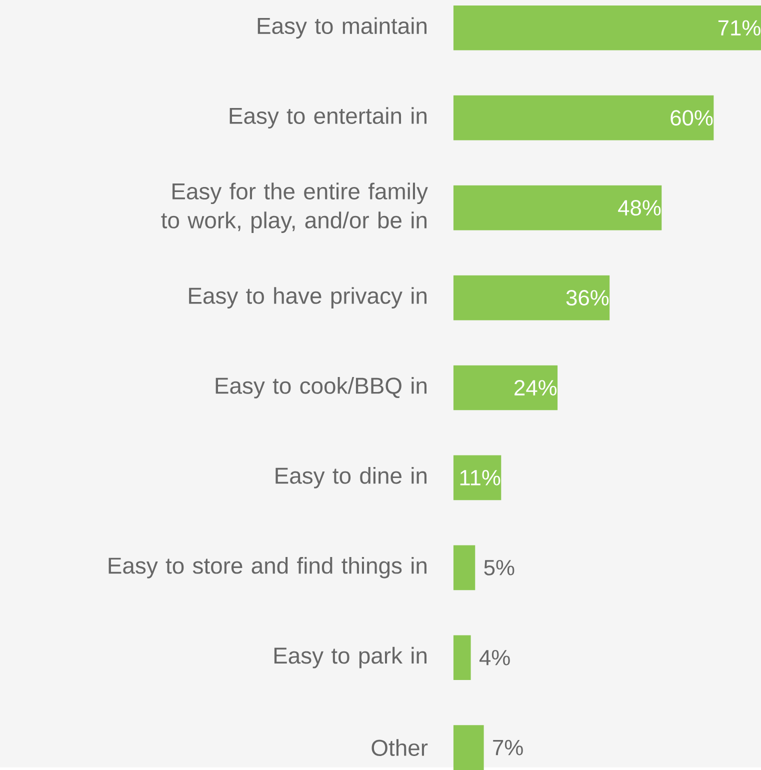  I want to click on y-tick-label: Easy for the entire family to work, play, and/or be in, so click(294, 207).